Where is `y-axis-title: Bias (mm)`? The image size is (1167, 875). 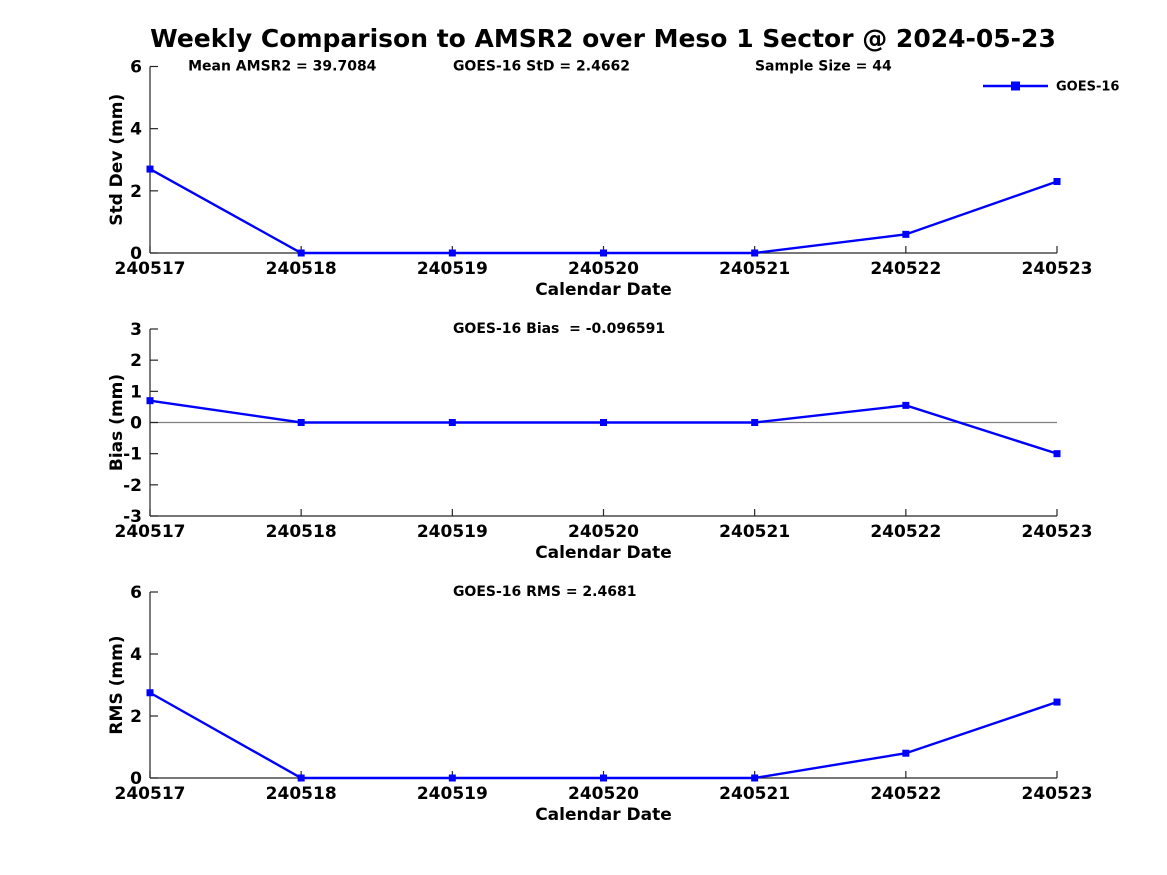 y-axis-title: Bias (mm) is located at coordinates (117, 422).